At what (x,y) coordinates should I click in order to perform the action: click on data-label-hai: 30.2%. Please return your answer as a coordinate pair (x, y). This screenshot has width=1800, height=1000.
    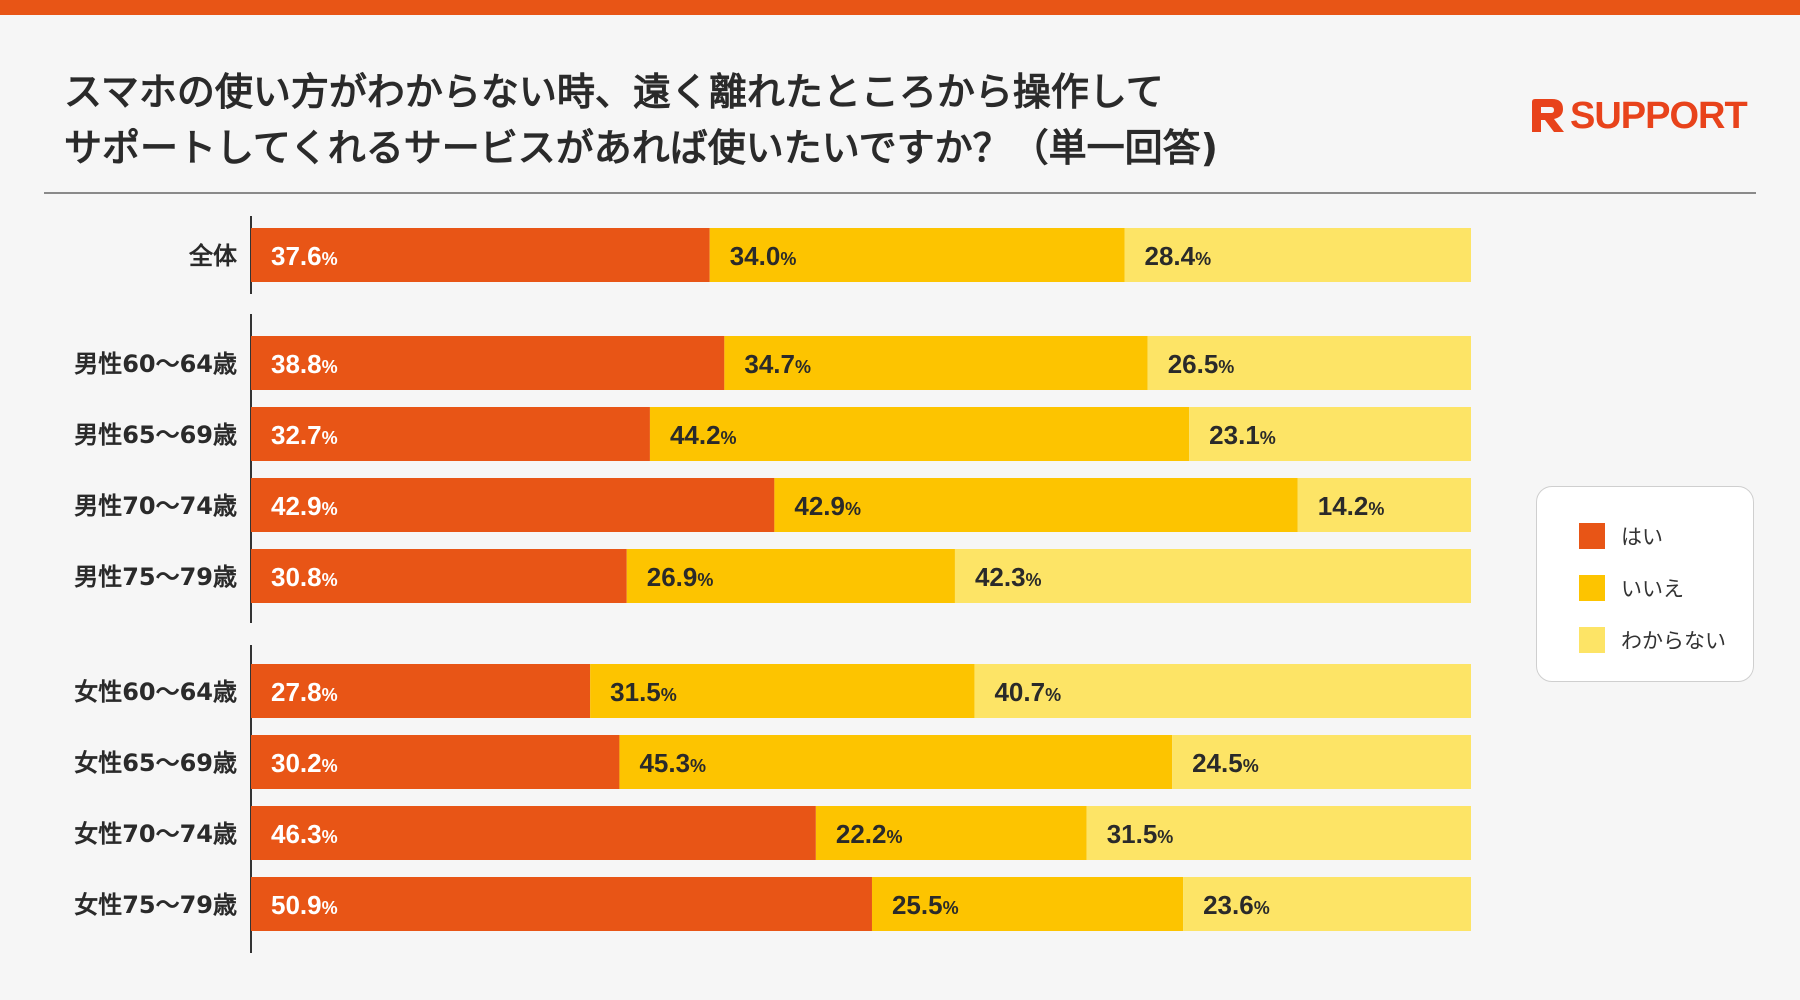
    Looking at the image, I should click on (304, 763).